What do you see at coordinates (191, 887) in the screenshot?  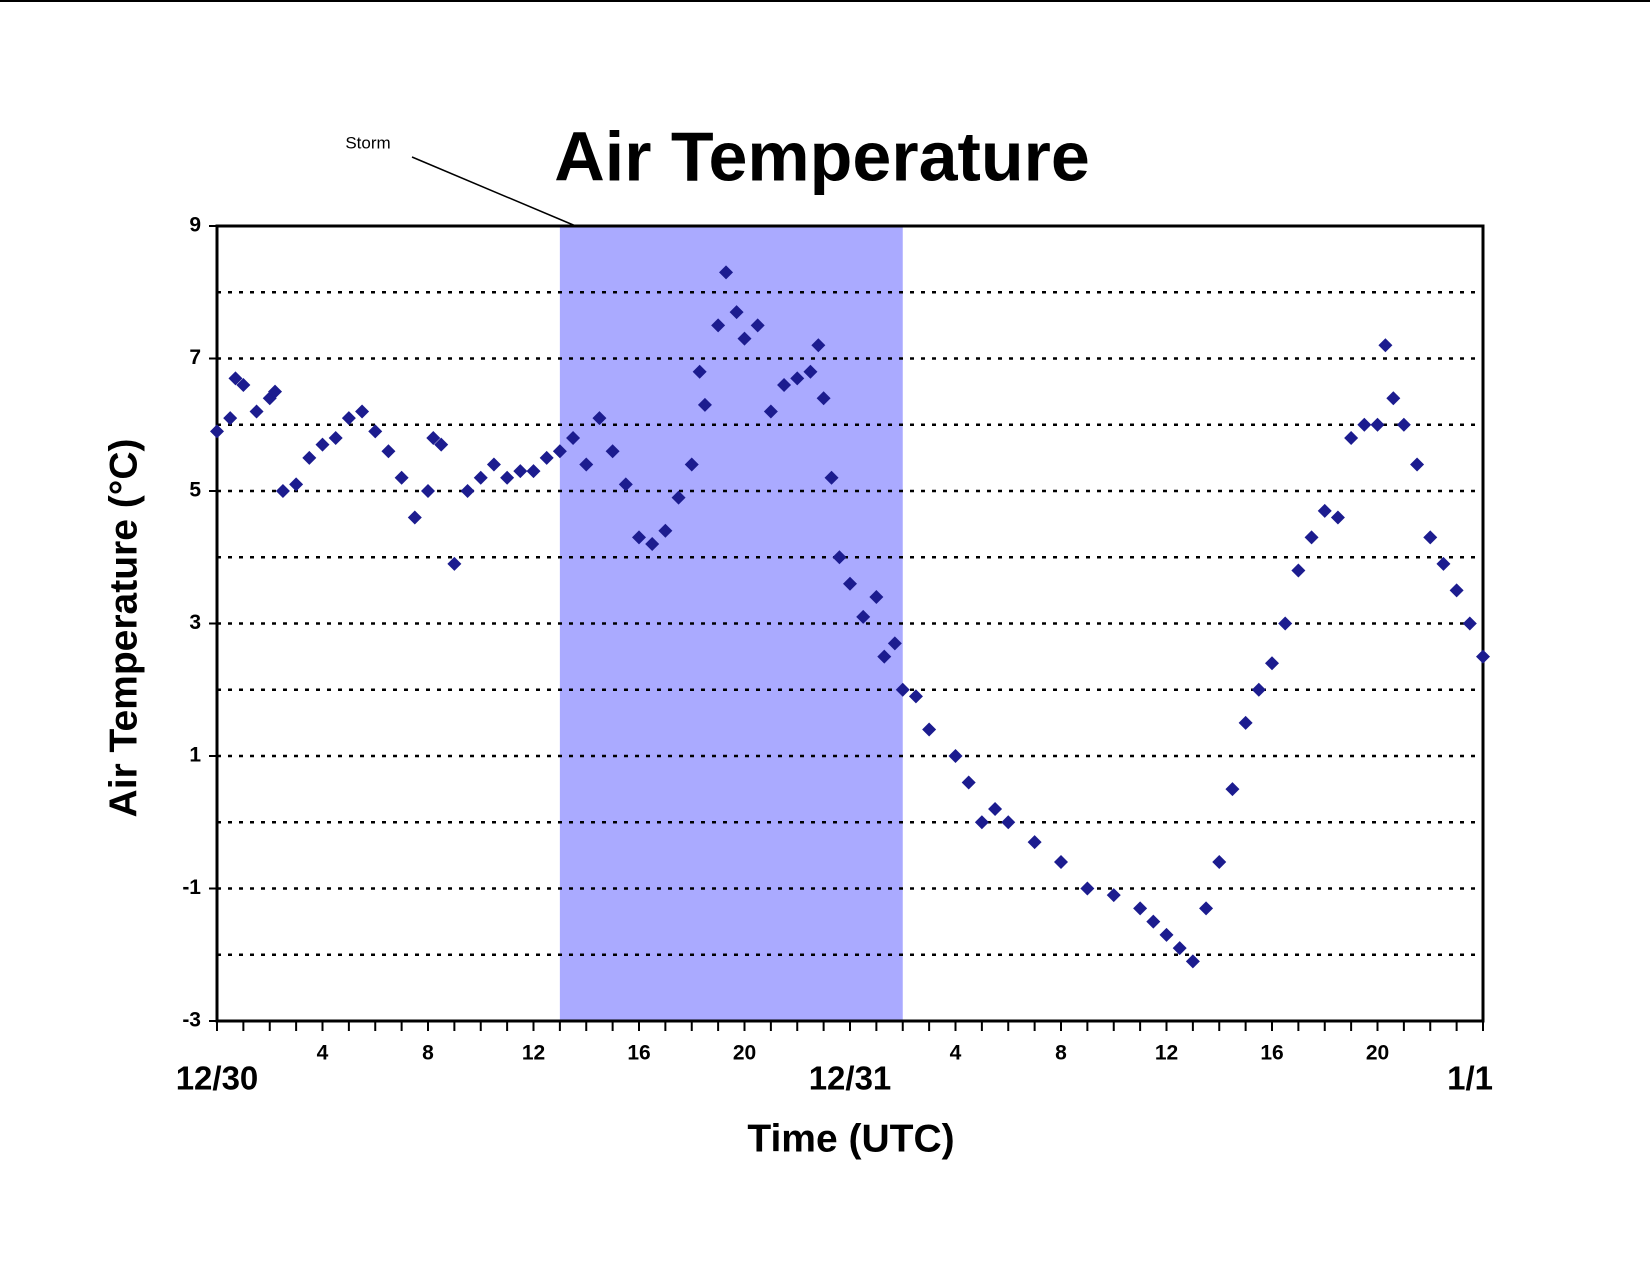 I see `y-tick-label: -1` at bounding box center [191, 887].